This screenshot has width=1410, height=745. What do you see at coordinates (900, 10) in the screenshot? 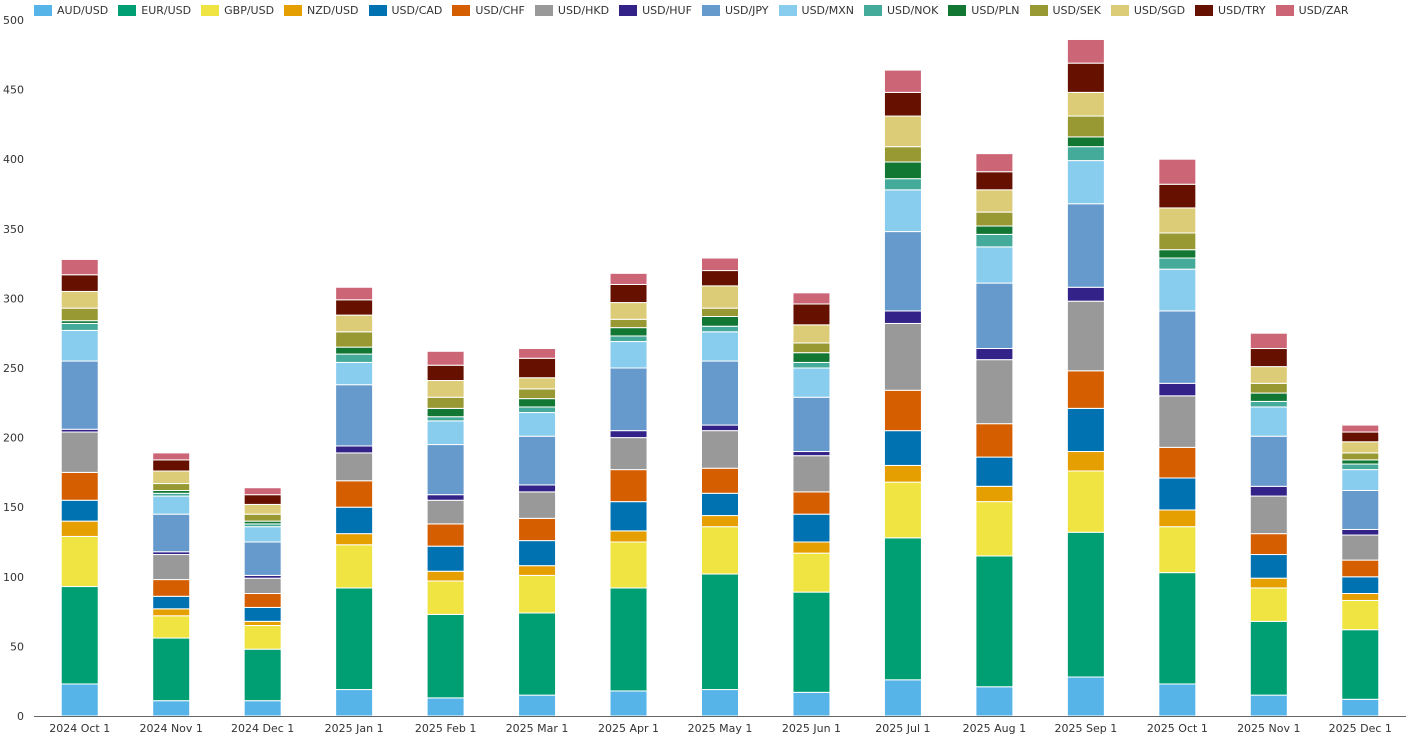
I see `legend-item: USD/NOK` at bounding box center [900, 10].